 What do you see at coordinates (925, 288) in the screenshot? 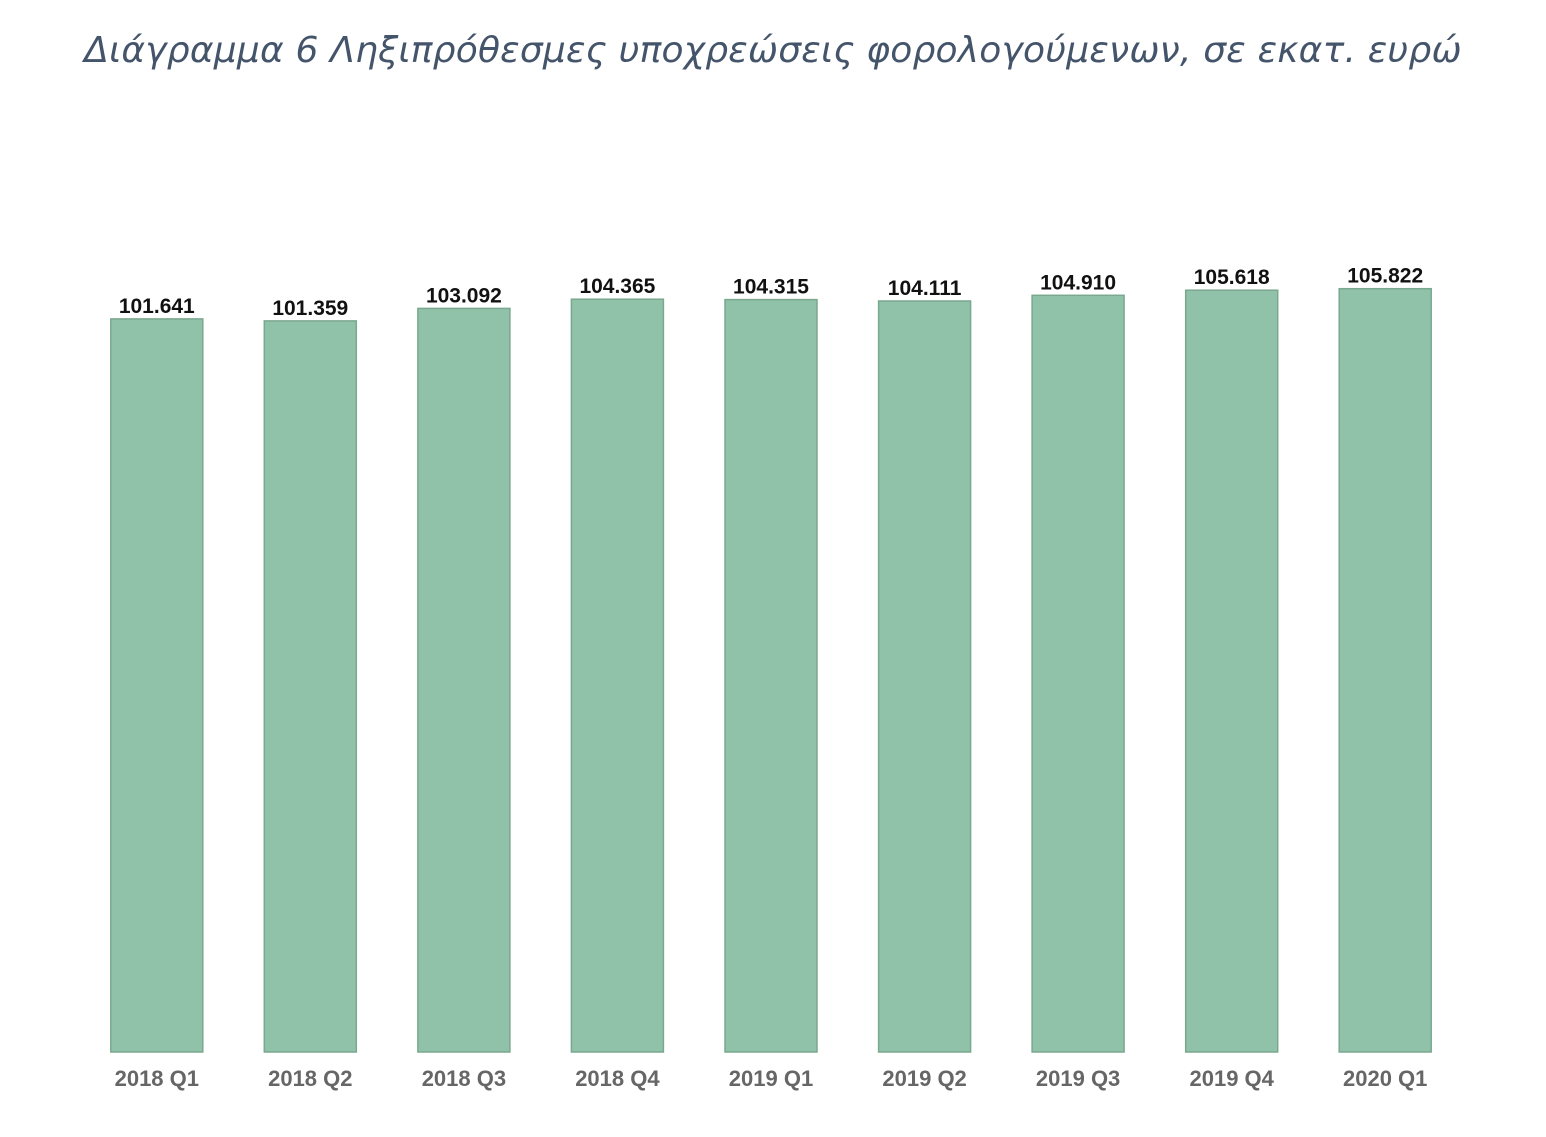
I see `value-label: 104.111` at bounding box center [925, 288].